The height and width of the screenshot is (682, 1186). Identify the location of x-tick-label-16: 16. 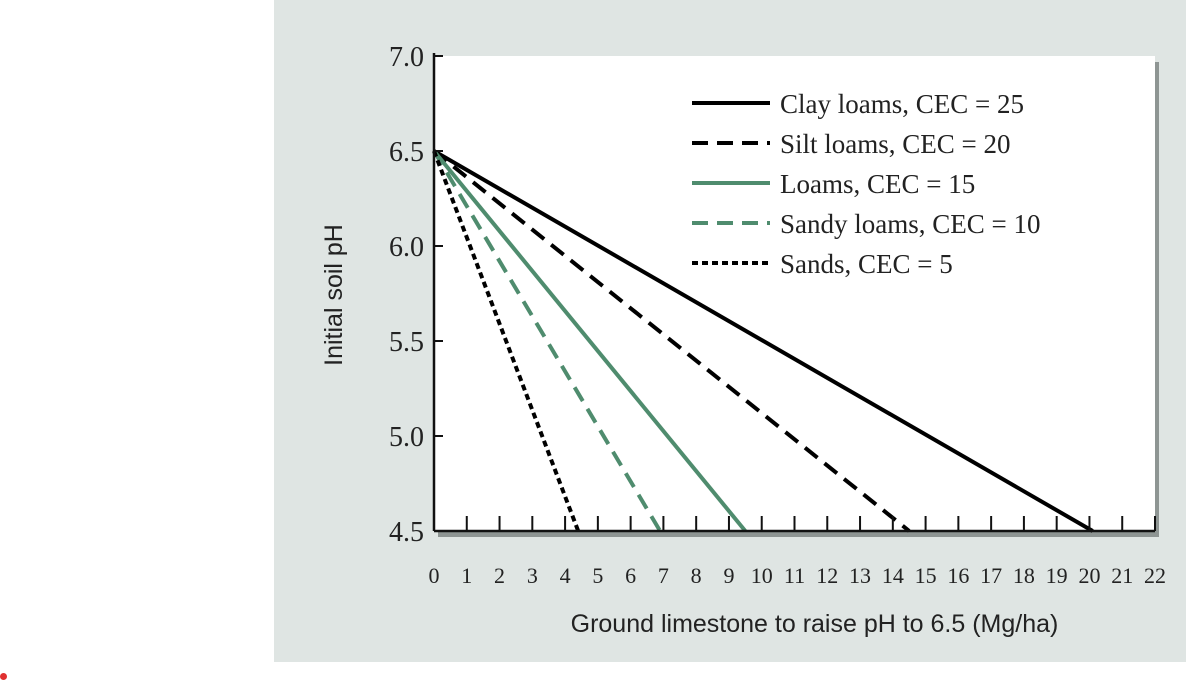
(958, 575).